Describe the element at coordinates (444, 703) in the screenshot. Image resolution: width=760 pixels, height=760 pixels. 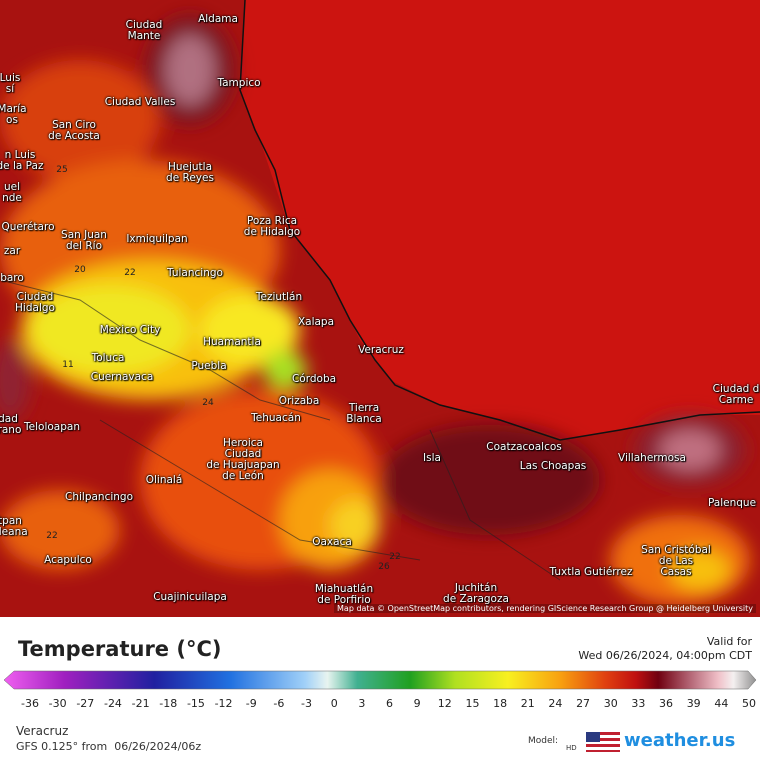
I see `colorbar-tick-label: 12` at that location.